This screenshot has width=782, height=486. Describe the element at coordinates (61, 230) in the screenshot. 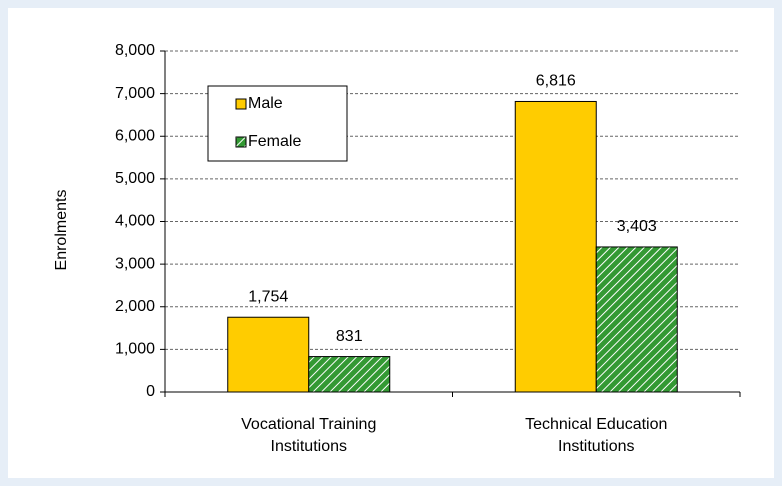

I see `y-axis-label: Enrolments` at that location.